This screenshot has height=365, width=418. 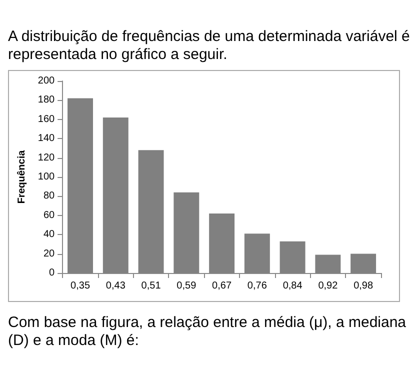 What do you see at coordinates (49, 254) in the screenshot?
I see `y-tick-label: 20` at bounding box center [49, 254].